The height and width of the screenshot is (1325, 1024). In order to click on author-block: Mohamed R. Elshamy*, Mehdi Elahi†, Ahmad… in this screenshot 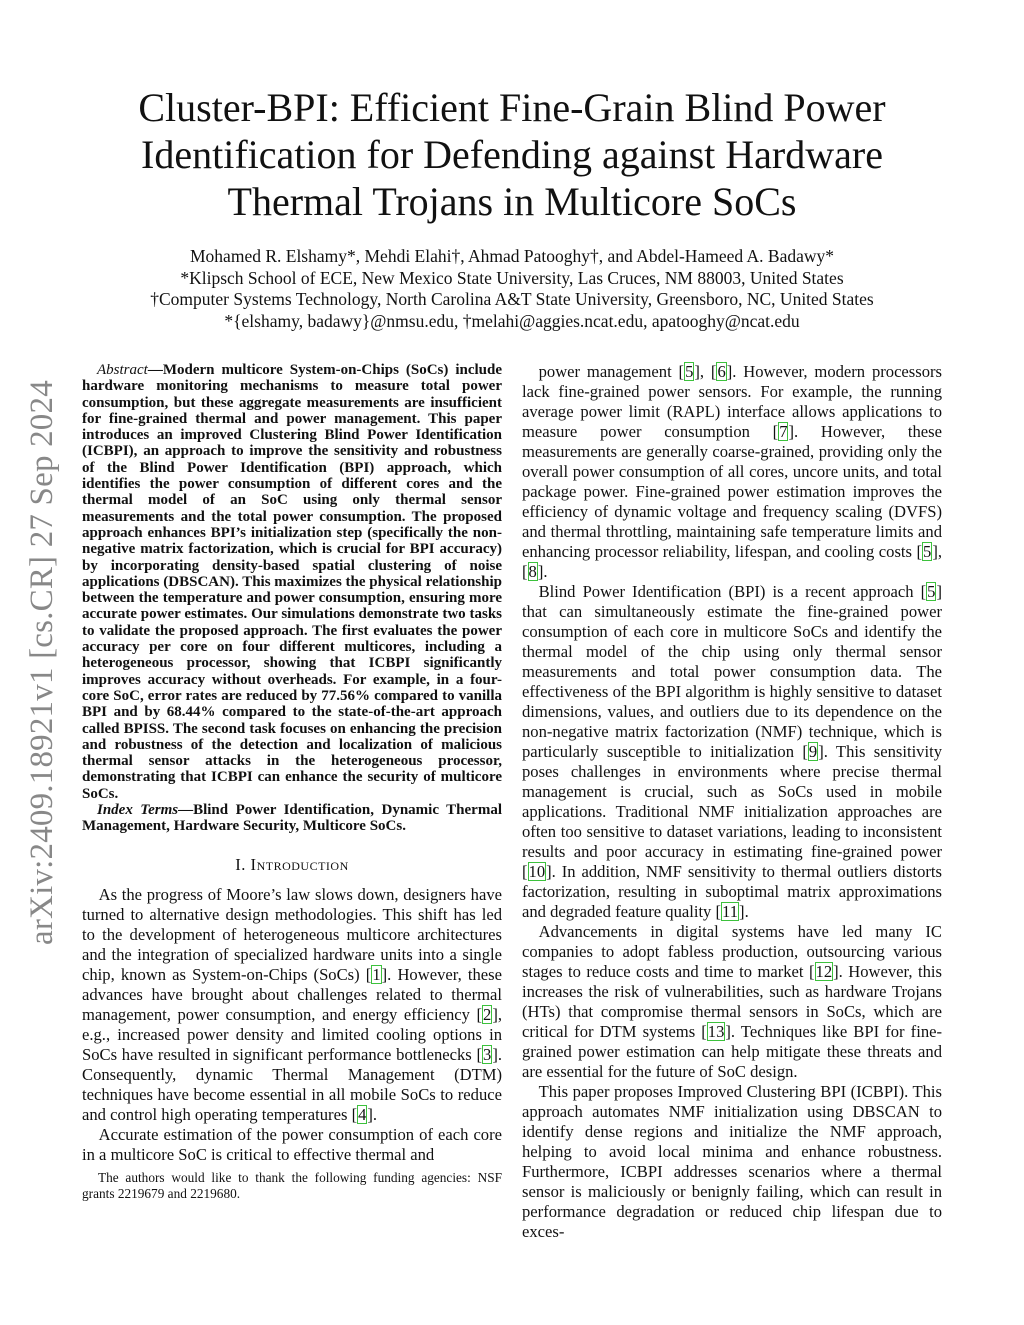, I will do `click(512, 289)`.